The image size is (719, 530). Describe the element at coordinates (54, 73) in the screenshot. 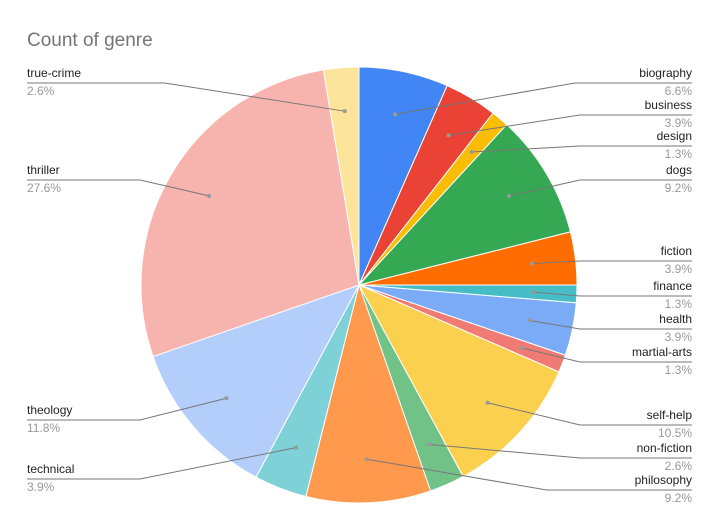

I see `legend-label: true-crime` at that location.